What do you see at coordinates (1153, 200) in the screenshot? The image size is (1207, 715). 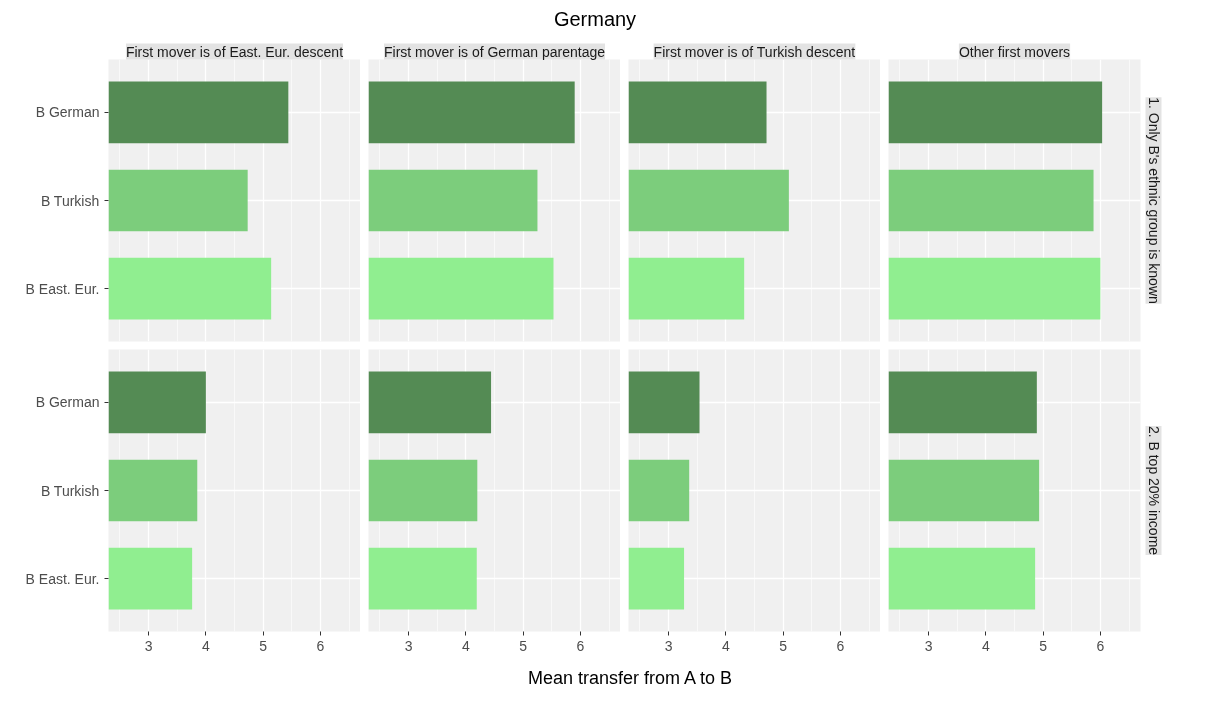 I see `y2-axis-title: 1. Only B's ethnic group is known` at bounding box center [1153, 200].